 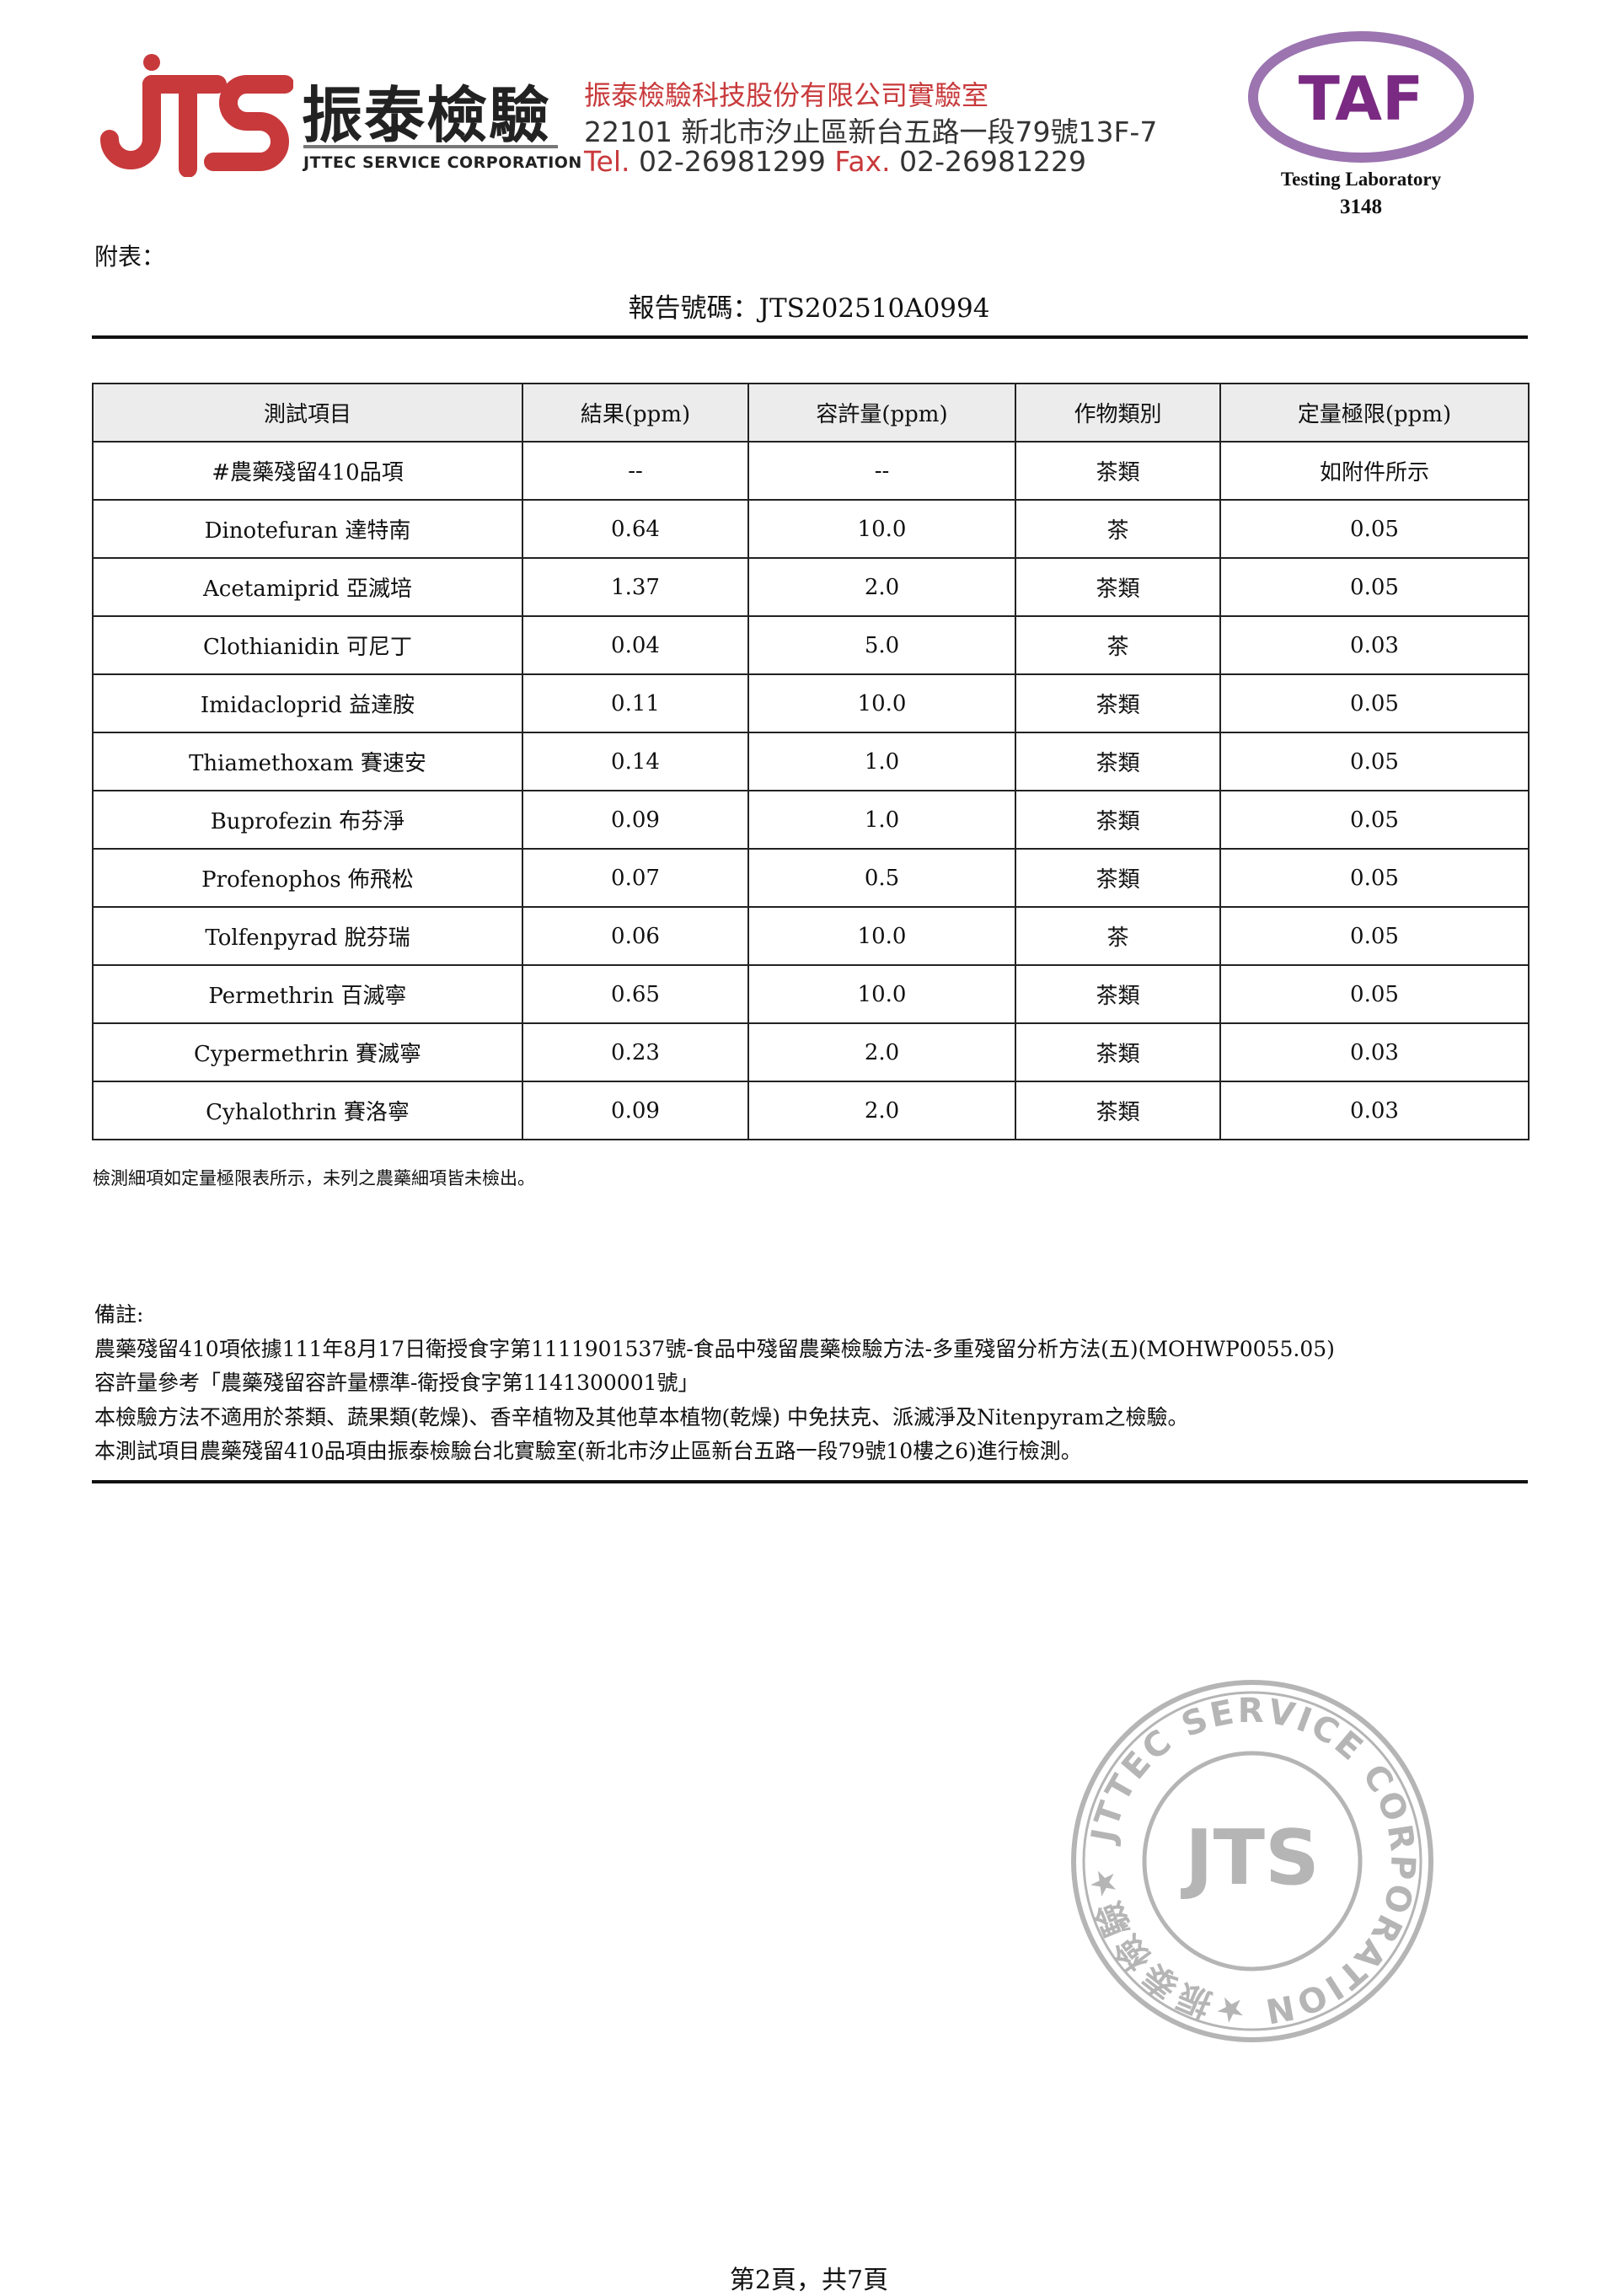 I want to click on tel-label: Tel., so click(x=607, y=161).